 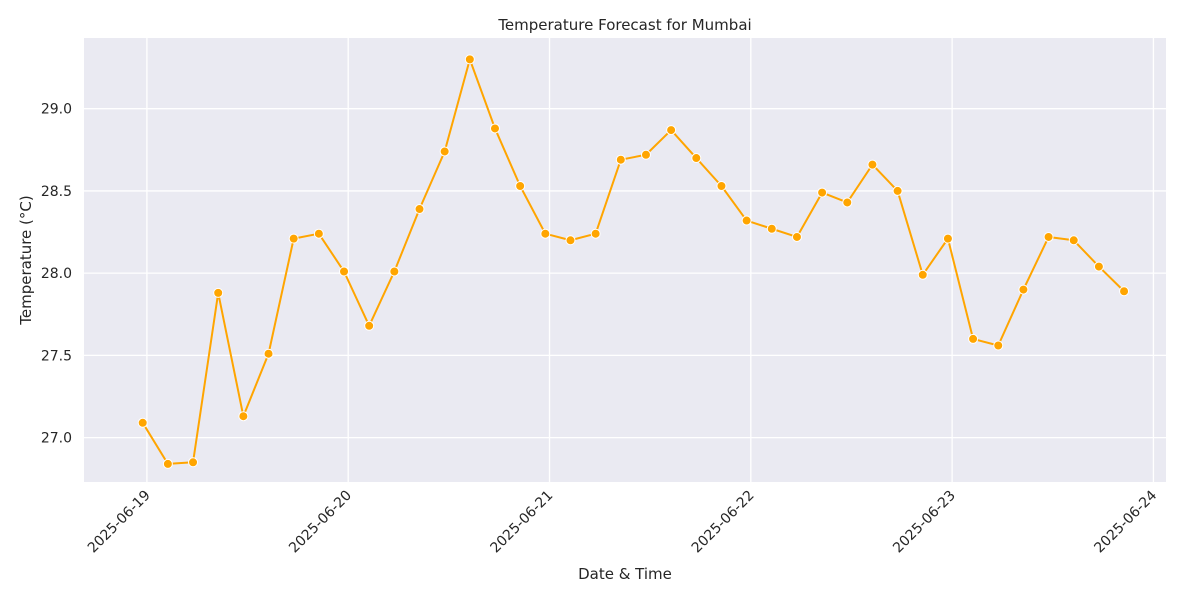 I want to click on x-tick-label: 2025-06-24, so click(x=1125, y=521).